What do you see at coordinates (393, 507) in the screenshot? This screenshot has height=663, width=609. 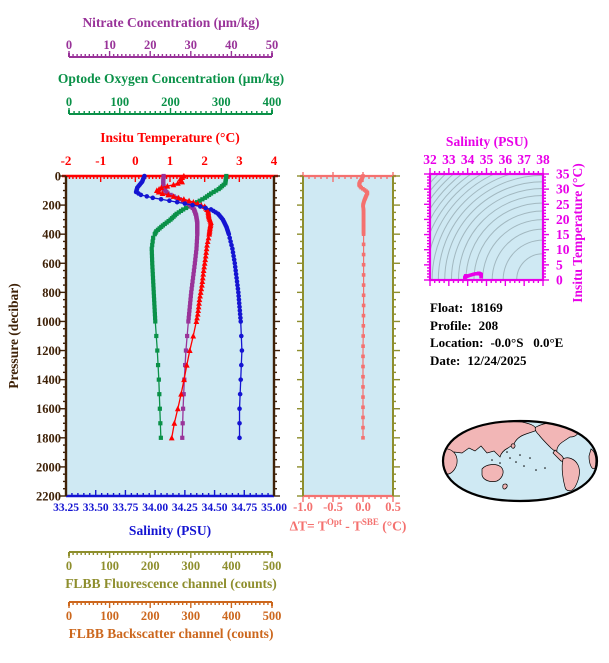 I see `svg-text: 0.5` at bounding box center [393, 507].